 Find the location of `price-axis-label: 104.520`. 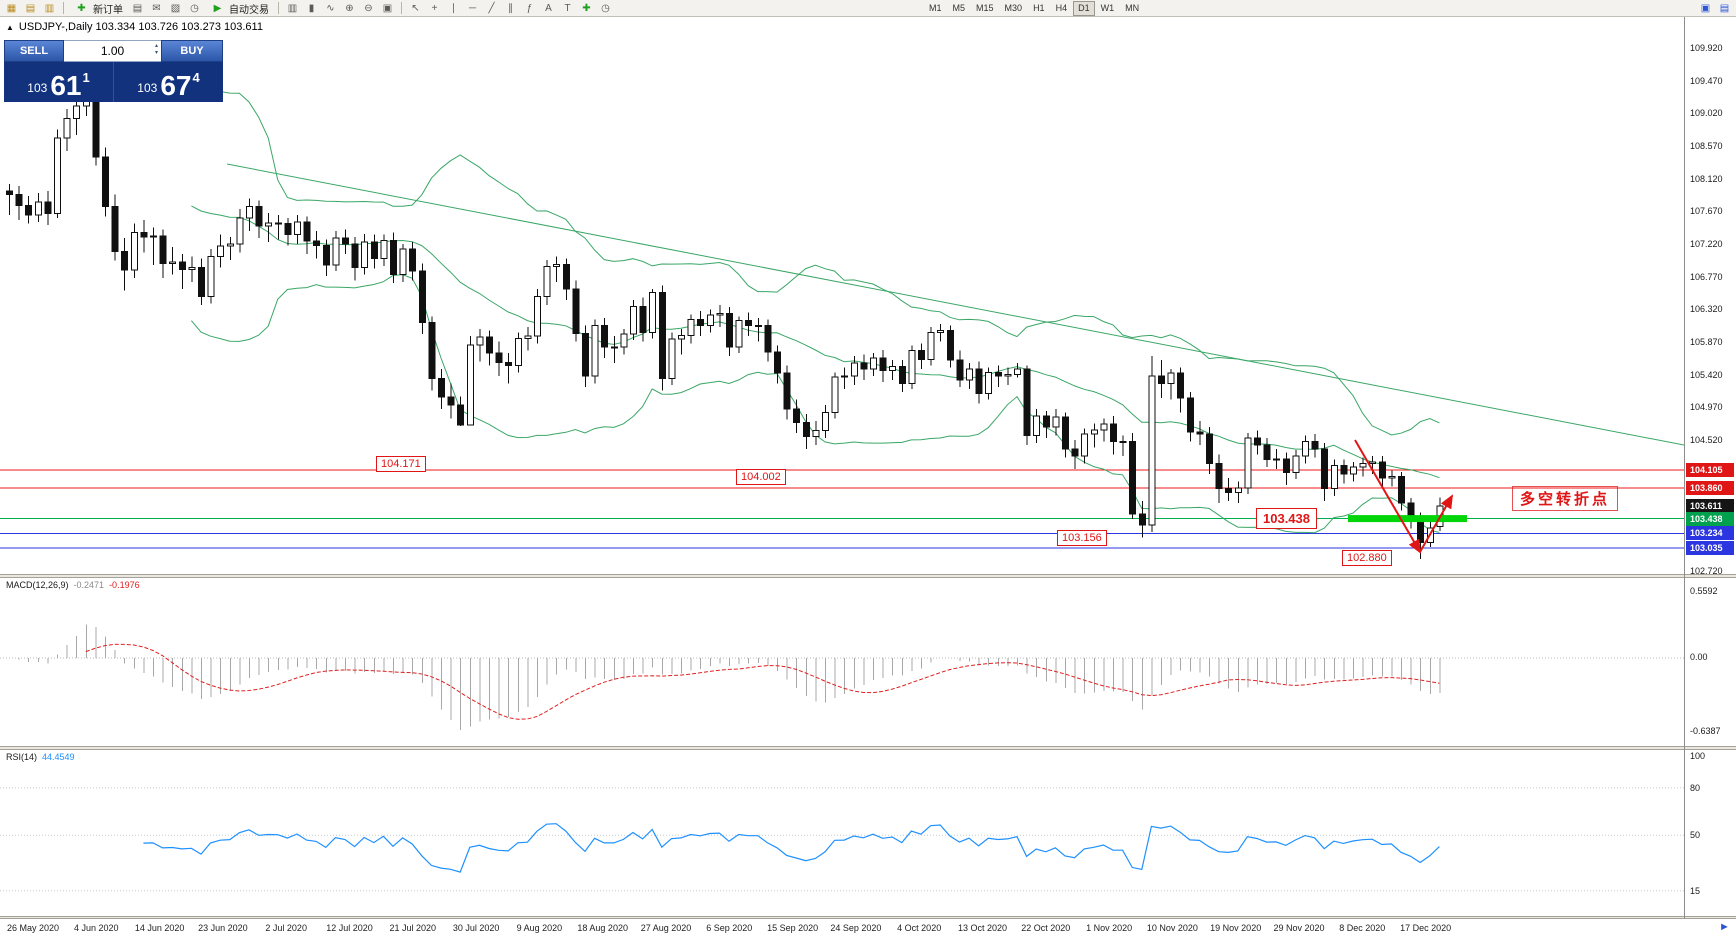

price-axis-label: 104.520 is located at coordinates (1706, 440).